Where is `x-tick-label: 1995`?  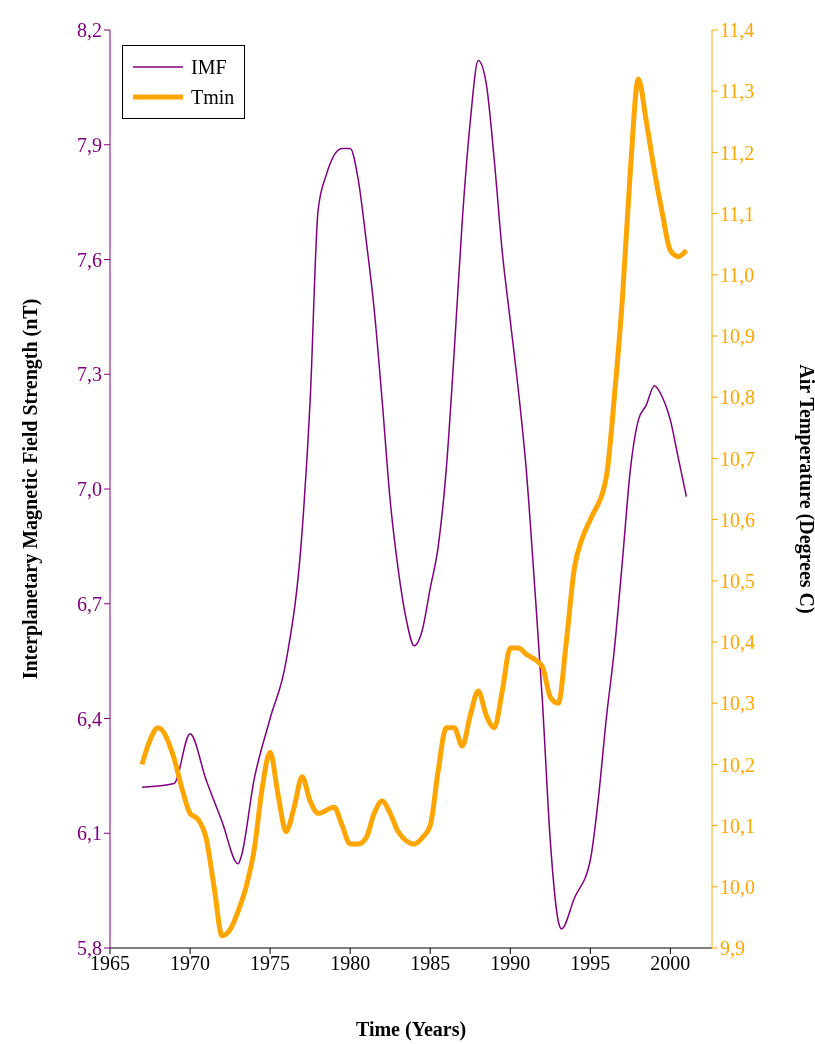
x-tick-label: 1995 is located at coordinates (590, 963).